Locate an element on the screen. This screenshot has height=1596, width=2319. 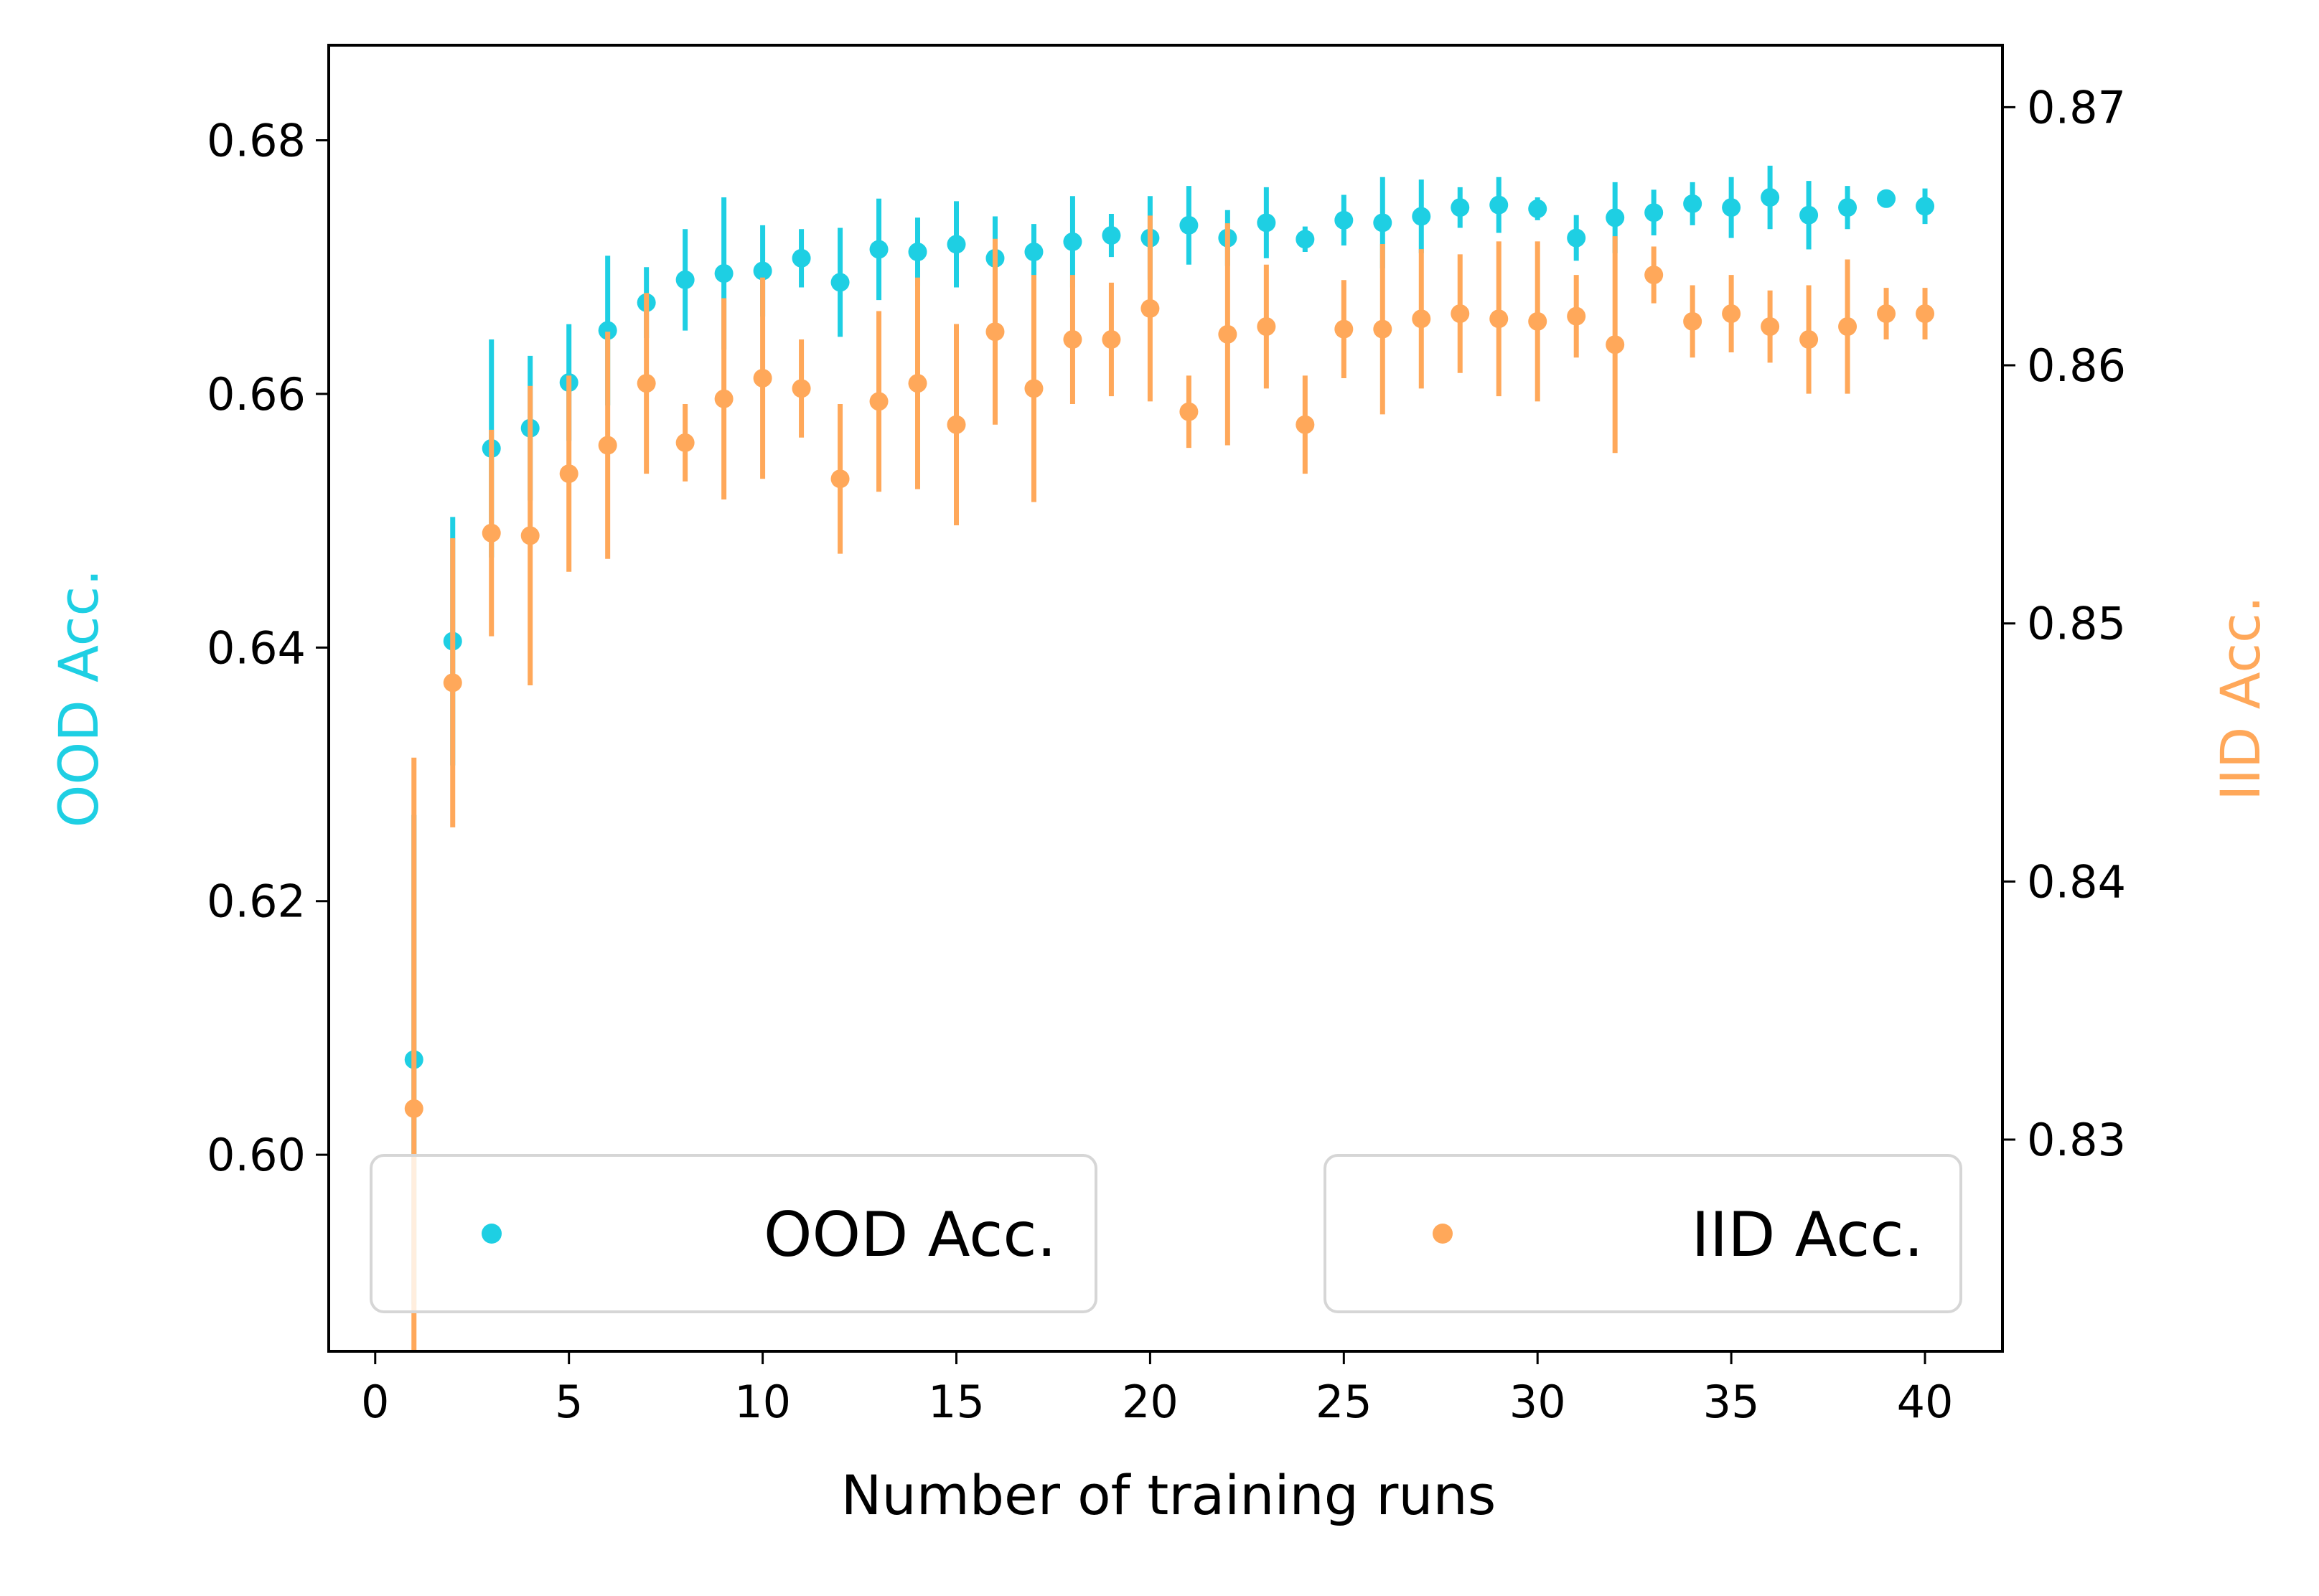
y-axis-left: 0.60 0.62 0.64 0.66 0.68 is located at coordinates (268, 648).